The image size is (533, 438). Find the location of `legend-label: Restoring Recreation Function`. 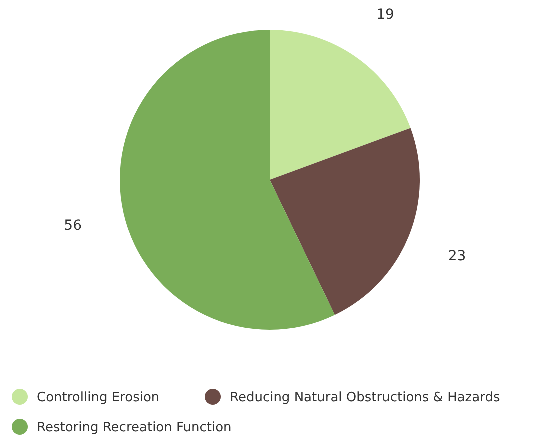

legend-label: Restoring Recreation Function is located at coordinates (134, 428).